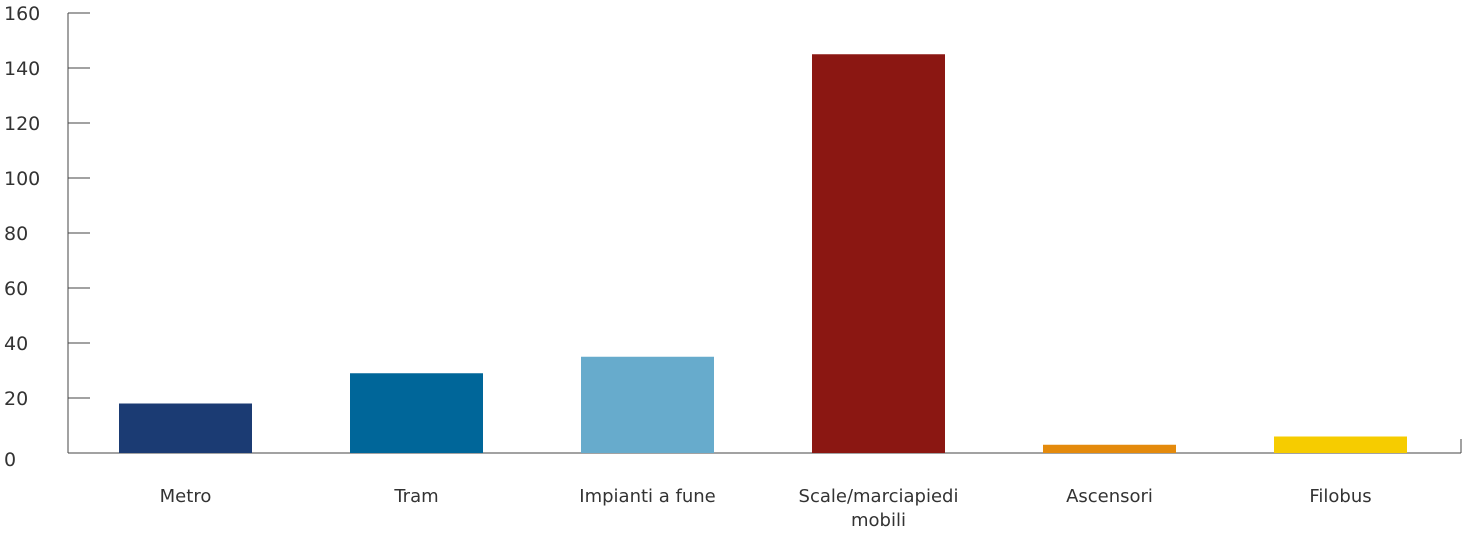 The width and height of the screenshot is (1468, 537). What do you see at coordinates (22, 69) in the screenshot?
I see `y-tick-label: 140` at bounding box center [22, 69].